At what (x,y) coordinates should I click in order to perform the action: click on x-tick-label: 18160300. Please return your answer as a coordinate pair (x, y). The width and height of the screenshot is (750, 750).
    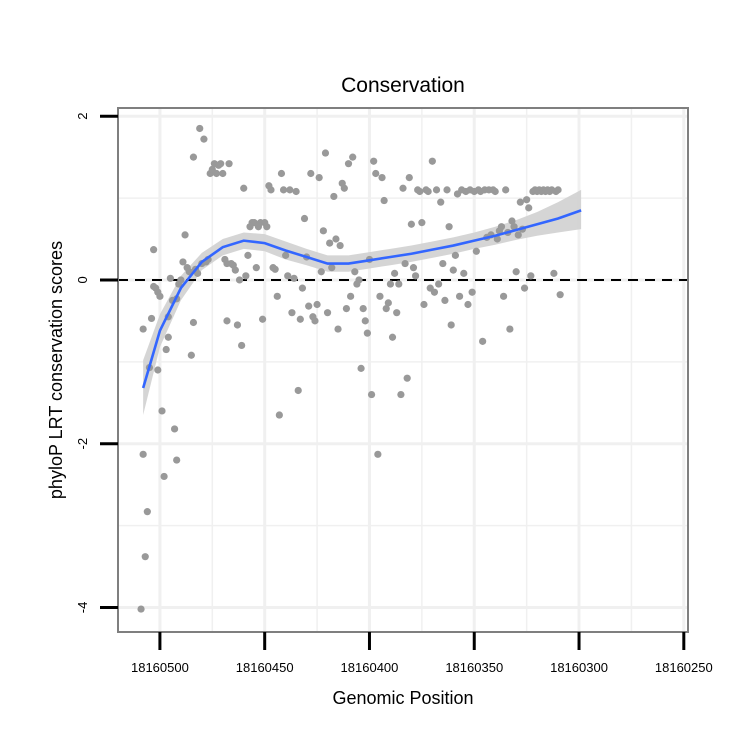
    Looking at the image, I should click on (579, 667).